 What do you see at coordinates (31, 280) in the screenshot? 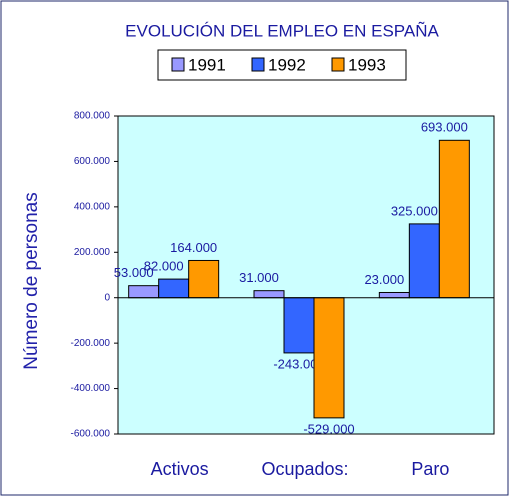
I see `y-axis-label: Número de personas` at bounding box center [31, 280].